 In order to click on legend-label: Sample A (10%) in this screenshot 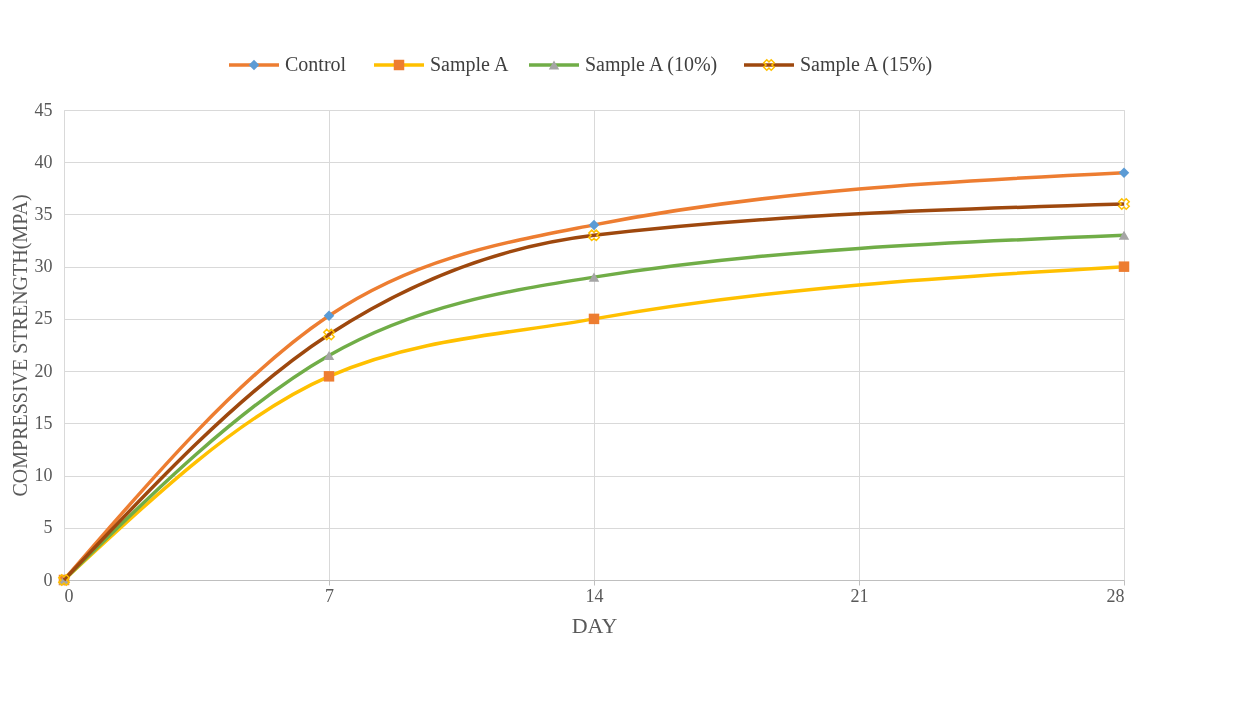, I will do `click(651, 64)`.